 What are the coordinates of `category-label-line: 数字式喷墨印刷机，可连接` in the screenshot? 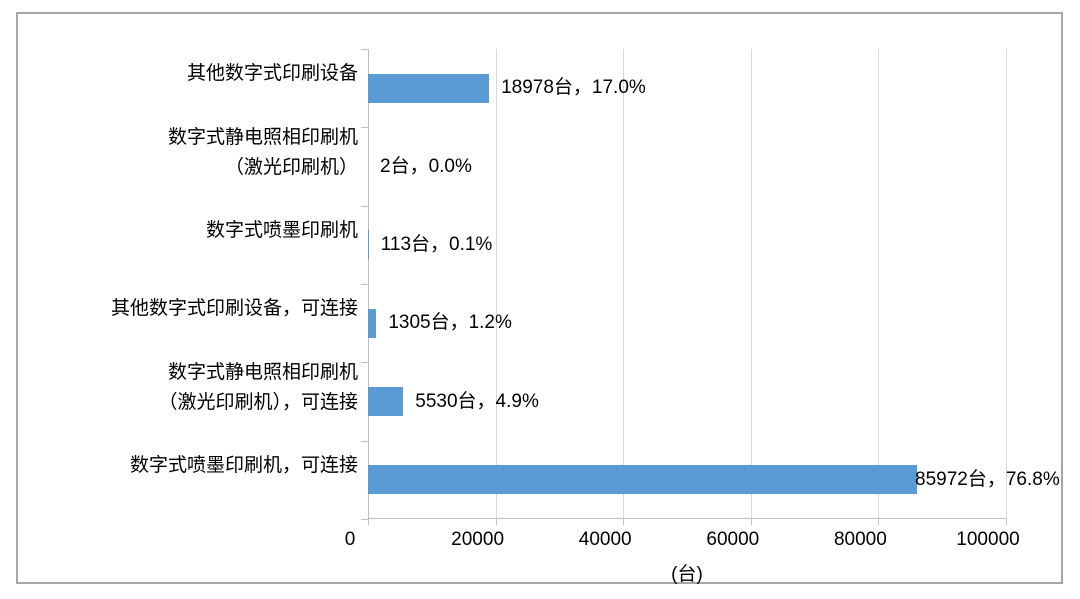 It's located at (243, 465).